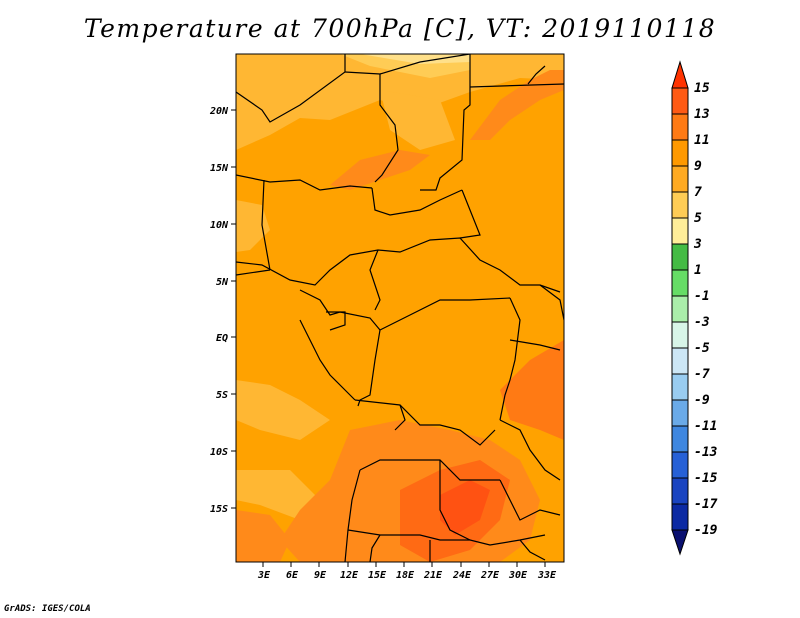  Describe the element at coordinates (518, 575) in the screenshot. I see `lon-label: 30E` at that location.